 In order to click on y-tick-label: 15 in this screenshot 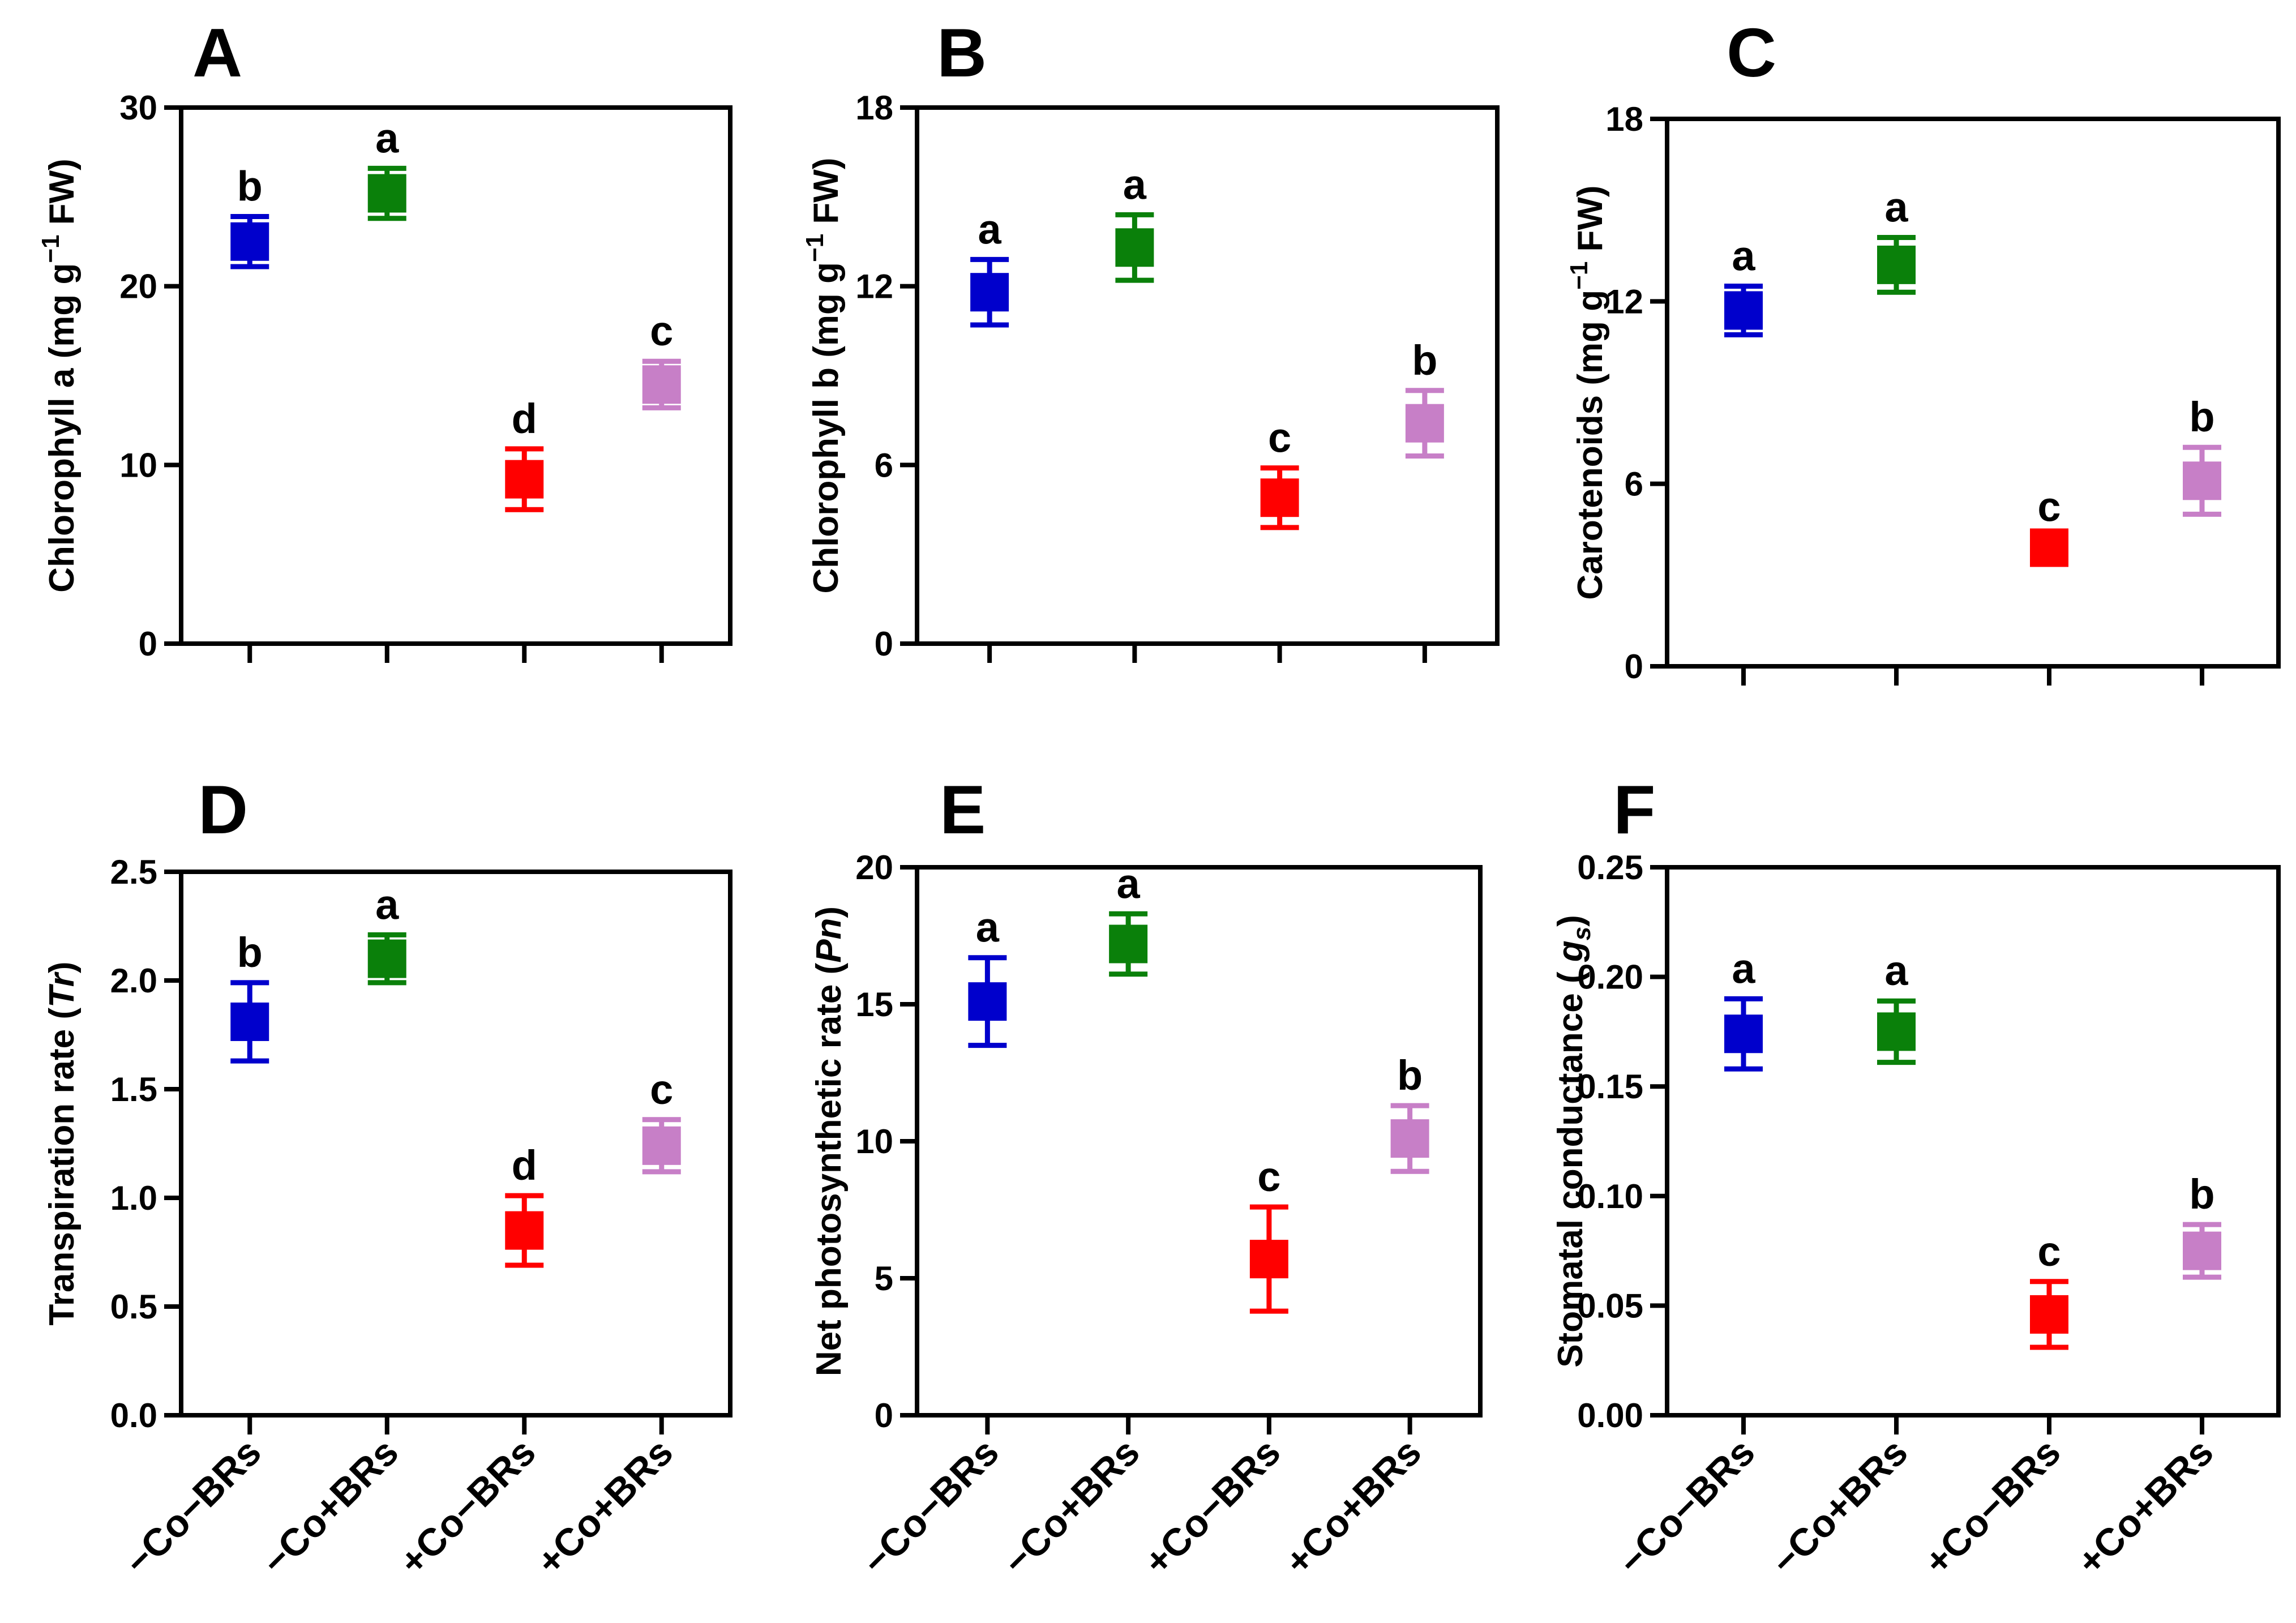, I will do `click(874, 1005)`.